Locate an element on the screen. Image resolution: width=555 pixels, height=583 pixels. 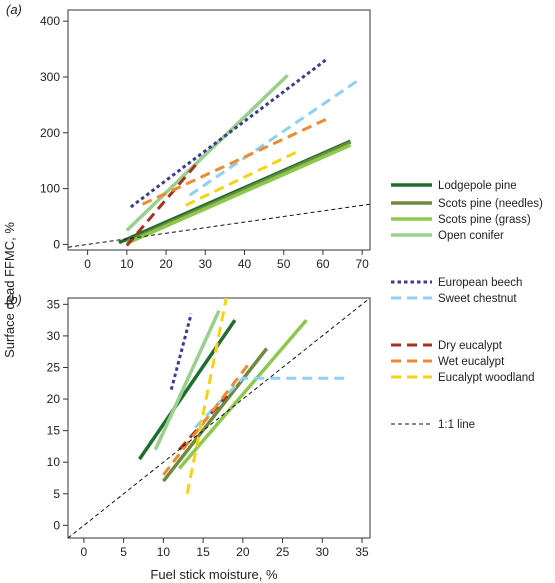
legend-item-sweet-chestnut: Sweet chestnut is located at coordinates (454, 299).